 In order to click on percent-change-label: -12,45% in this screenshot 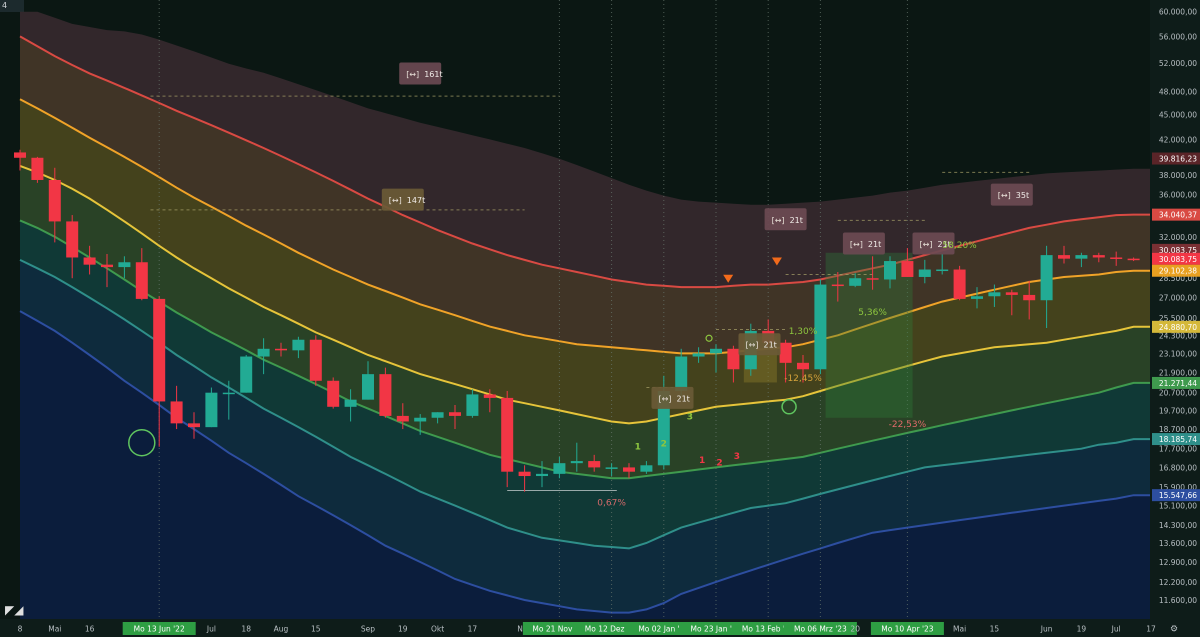, I will do `click(803, 379)`.